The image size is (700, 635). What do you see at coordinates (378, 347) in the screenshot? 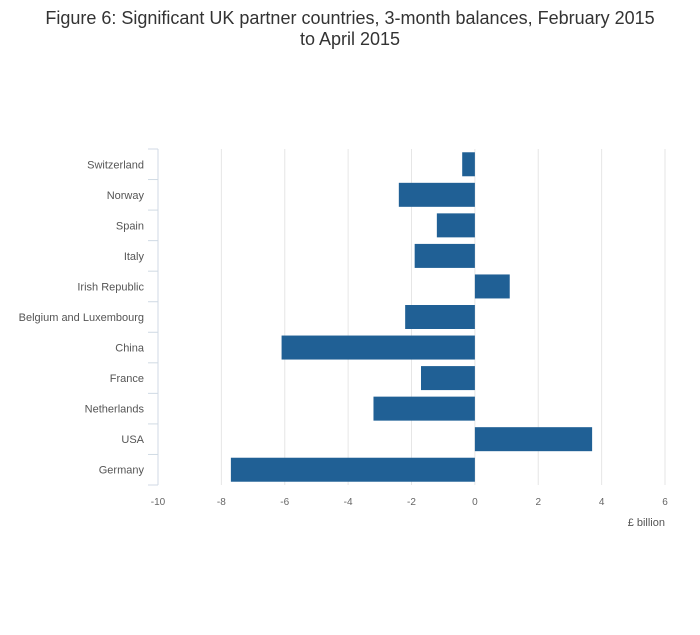
I see `bar-china` at bounding box center [378, 347].